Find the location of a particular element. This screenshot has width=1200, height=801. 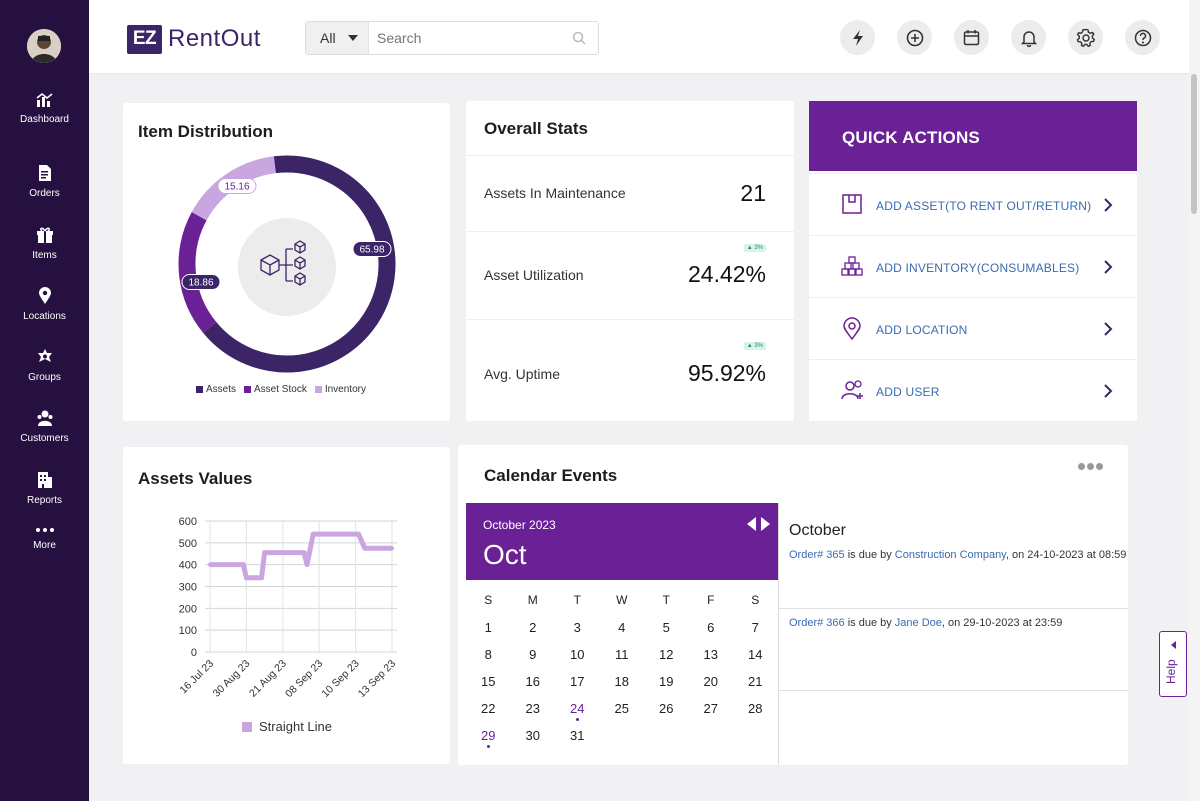

calendar-day: 28 is located at coordinates (755, 708).